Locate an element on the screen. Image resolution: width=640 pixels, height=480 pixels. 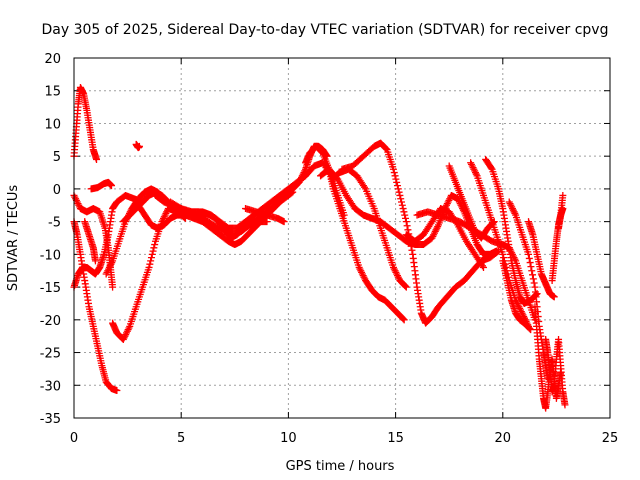
x-axis-label: GPS time / hours is located at coordinates (340, 466).